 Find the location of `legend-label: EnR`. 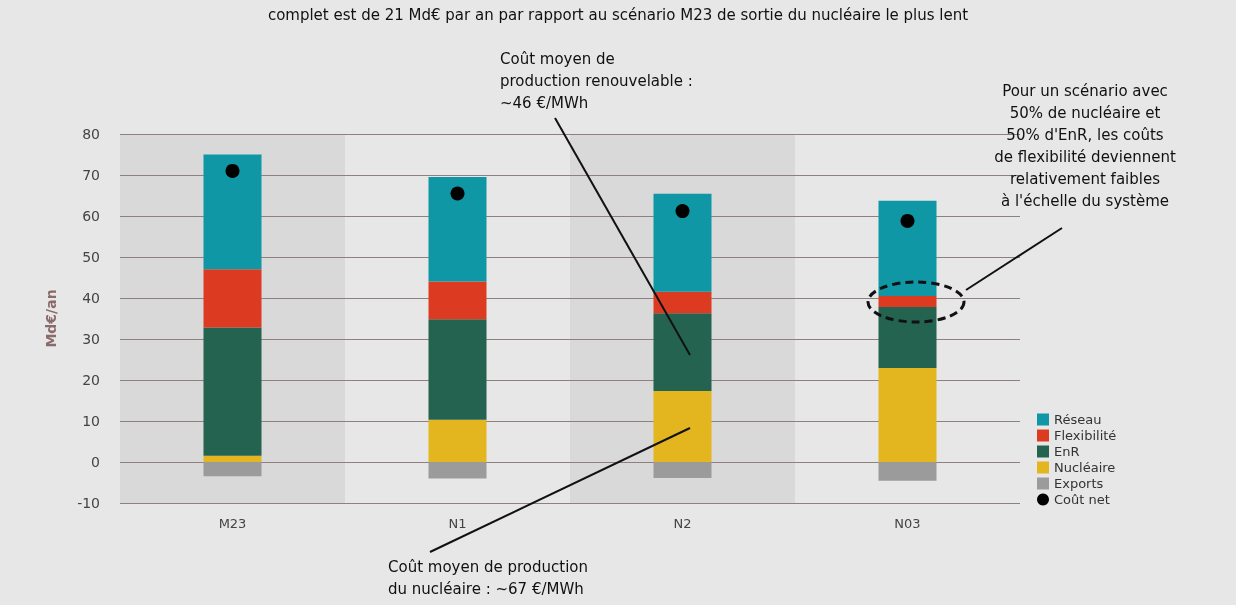

legend-label: EnR is located at coordinates (1067, 451).